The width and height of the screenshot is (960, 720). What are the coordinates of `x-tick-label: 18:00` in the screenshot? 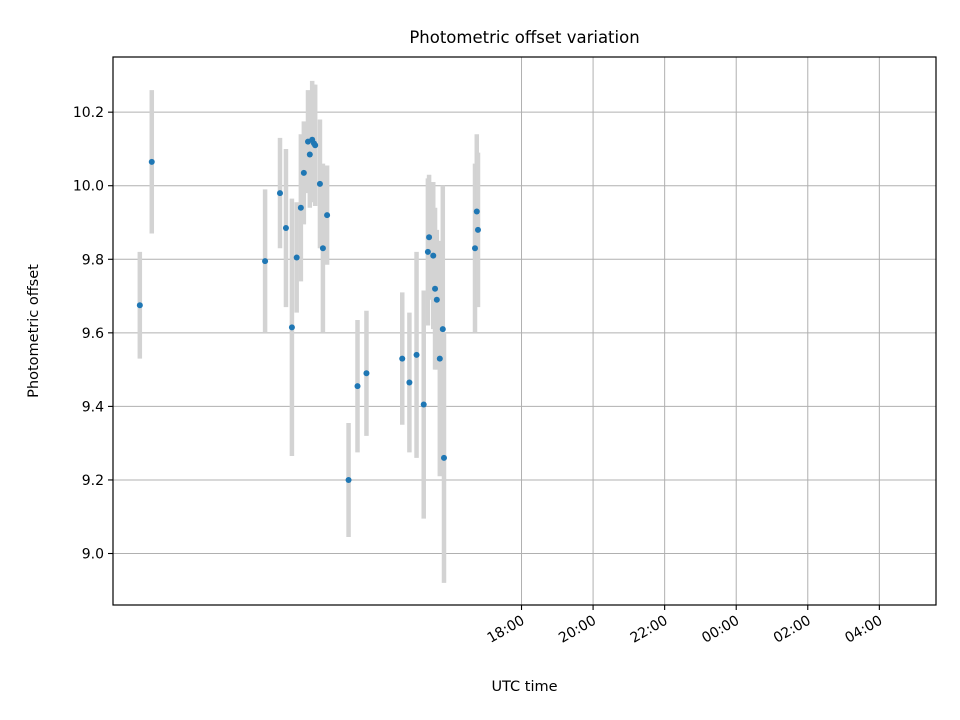 It's located at (506, 630).